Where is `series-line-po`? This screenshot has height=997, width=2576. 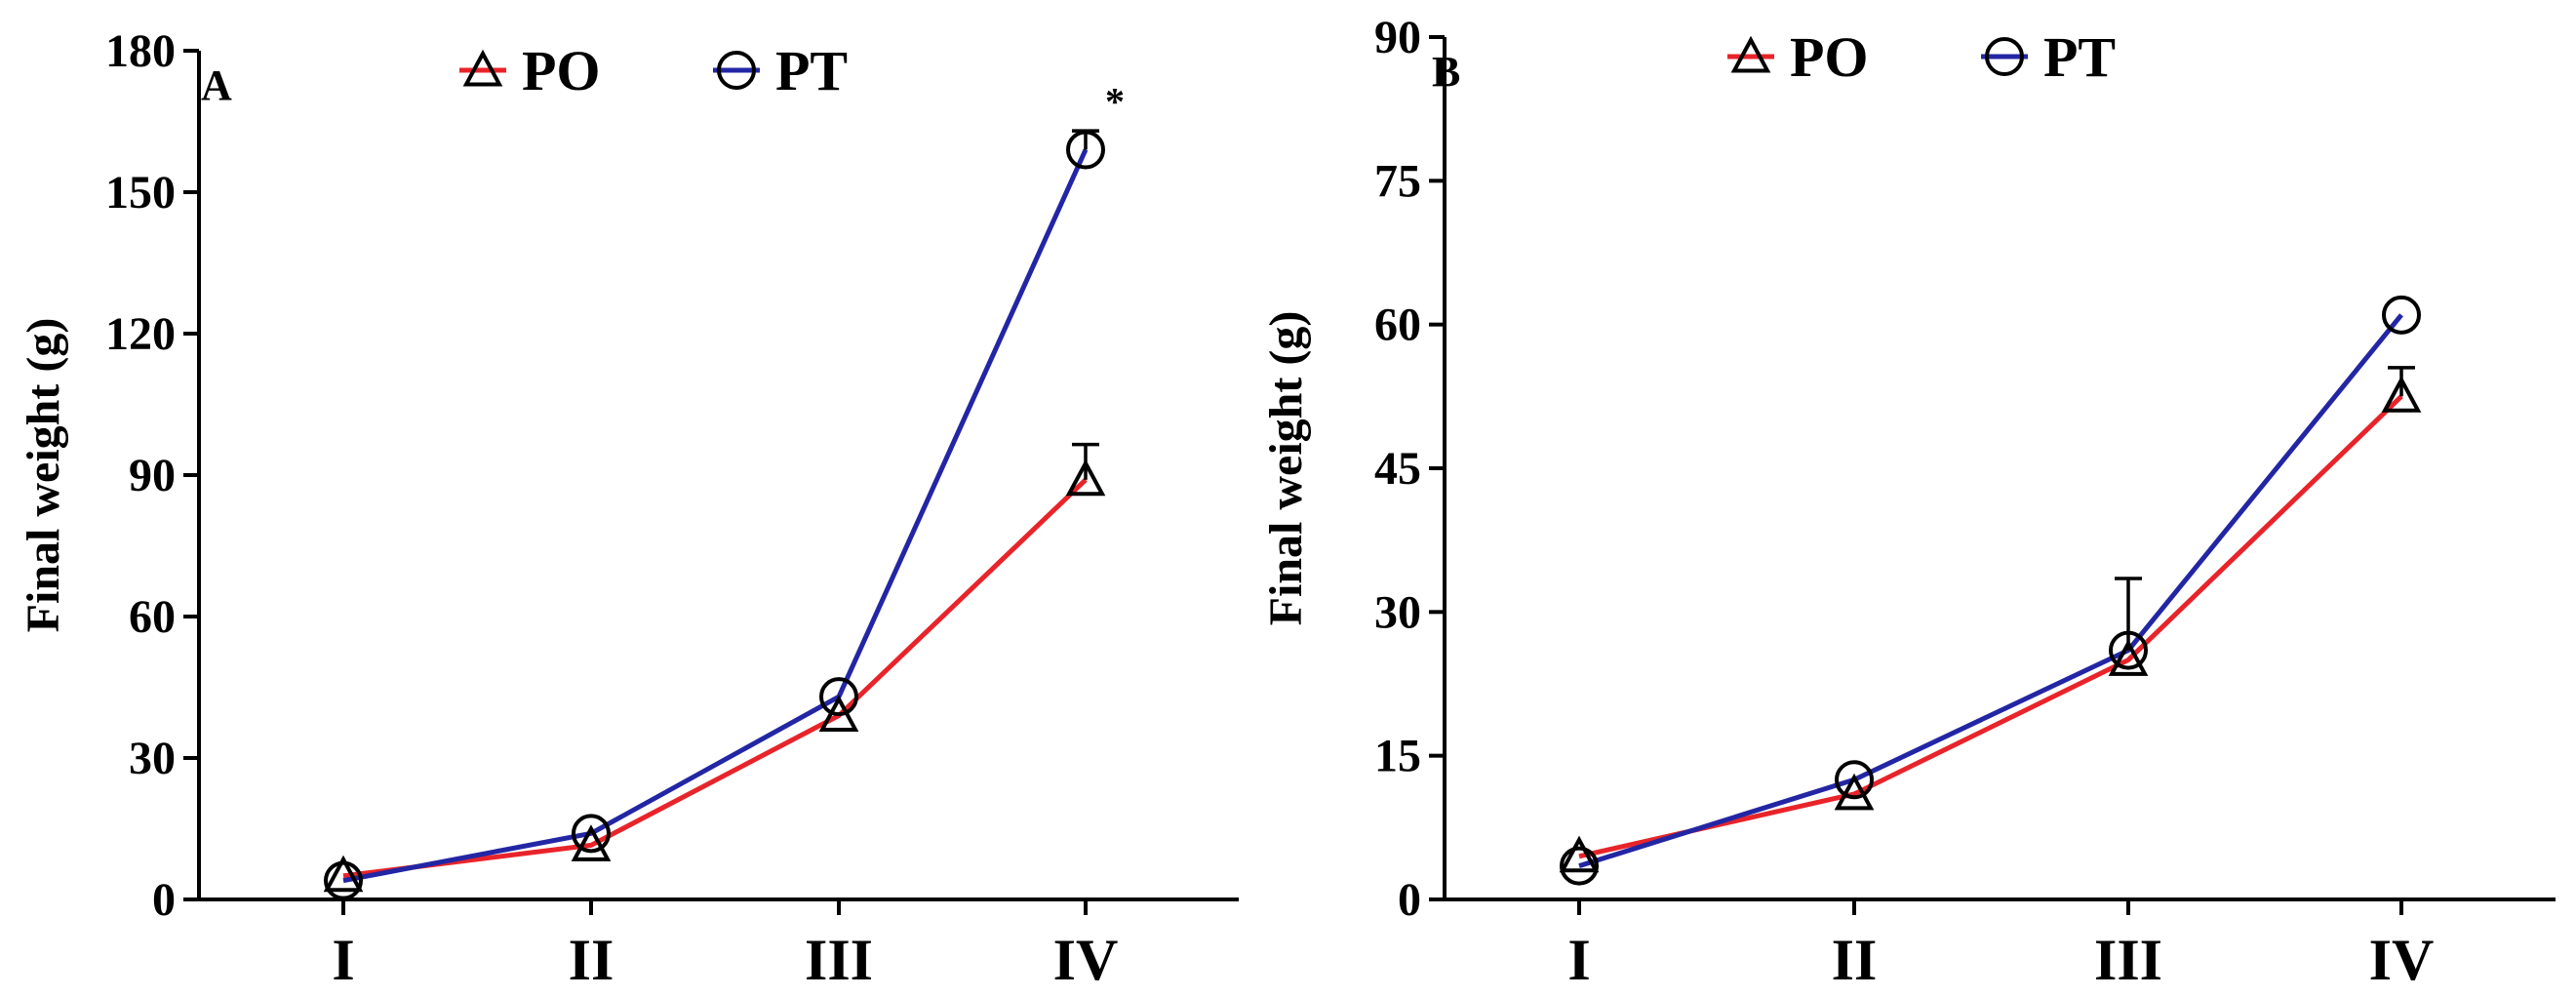 series-line-po is located at coordinates (715, 678).